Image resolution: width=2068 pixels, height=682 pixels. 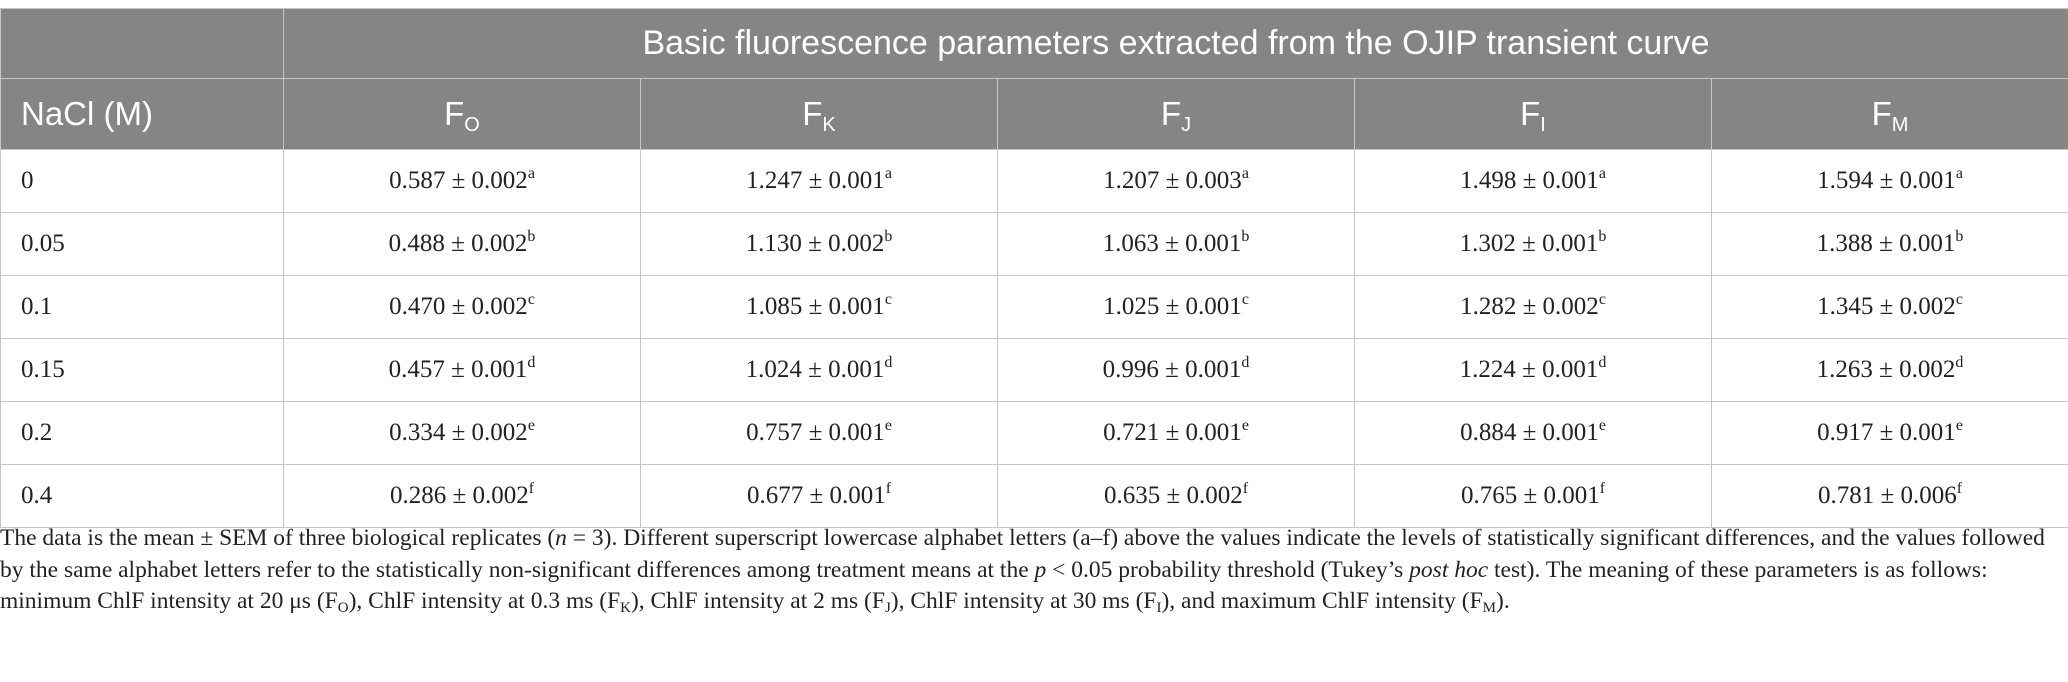 I want to click on nacl-cell: 0.4, so click(x=142, y=496).